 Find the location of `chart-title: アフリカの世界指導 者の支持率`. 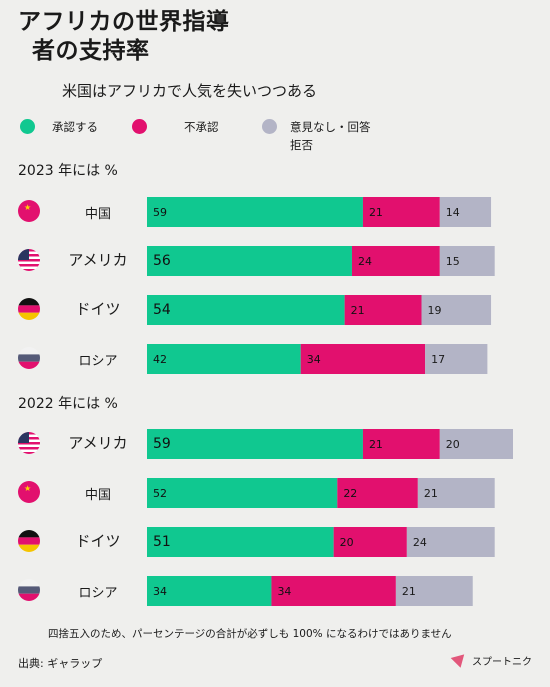

chart-title: アフリカの世界指導 者の支持率 is located at coordinates (124, 37).